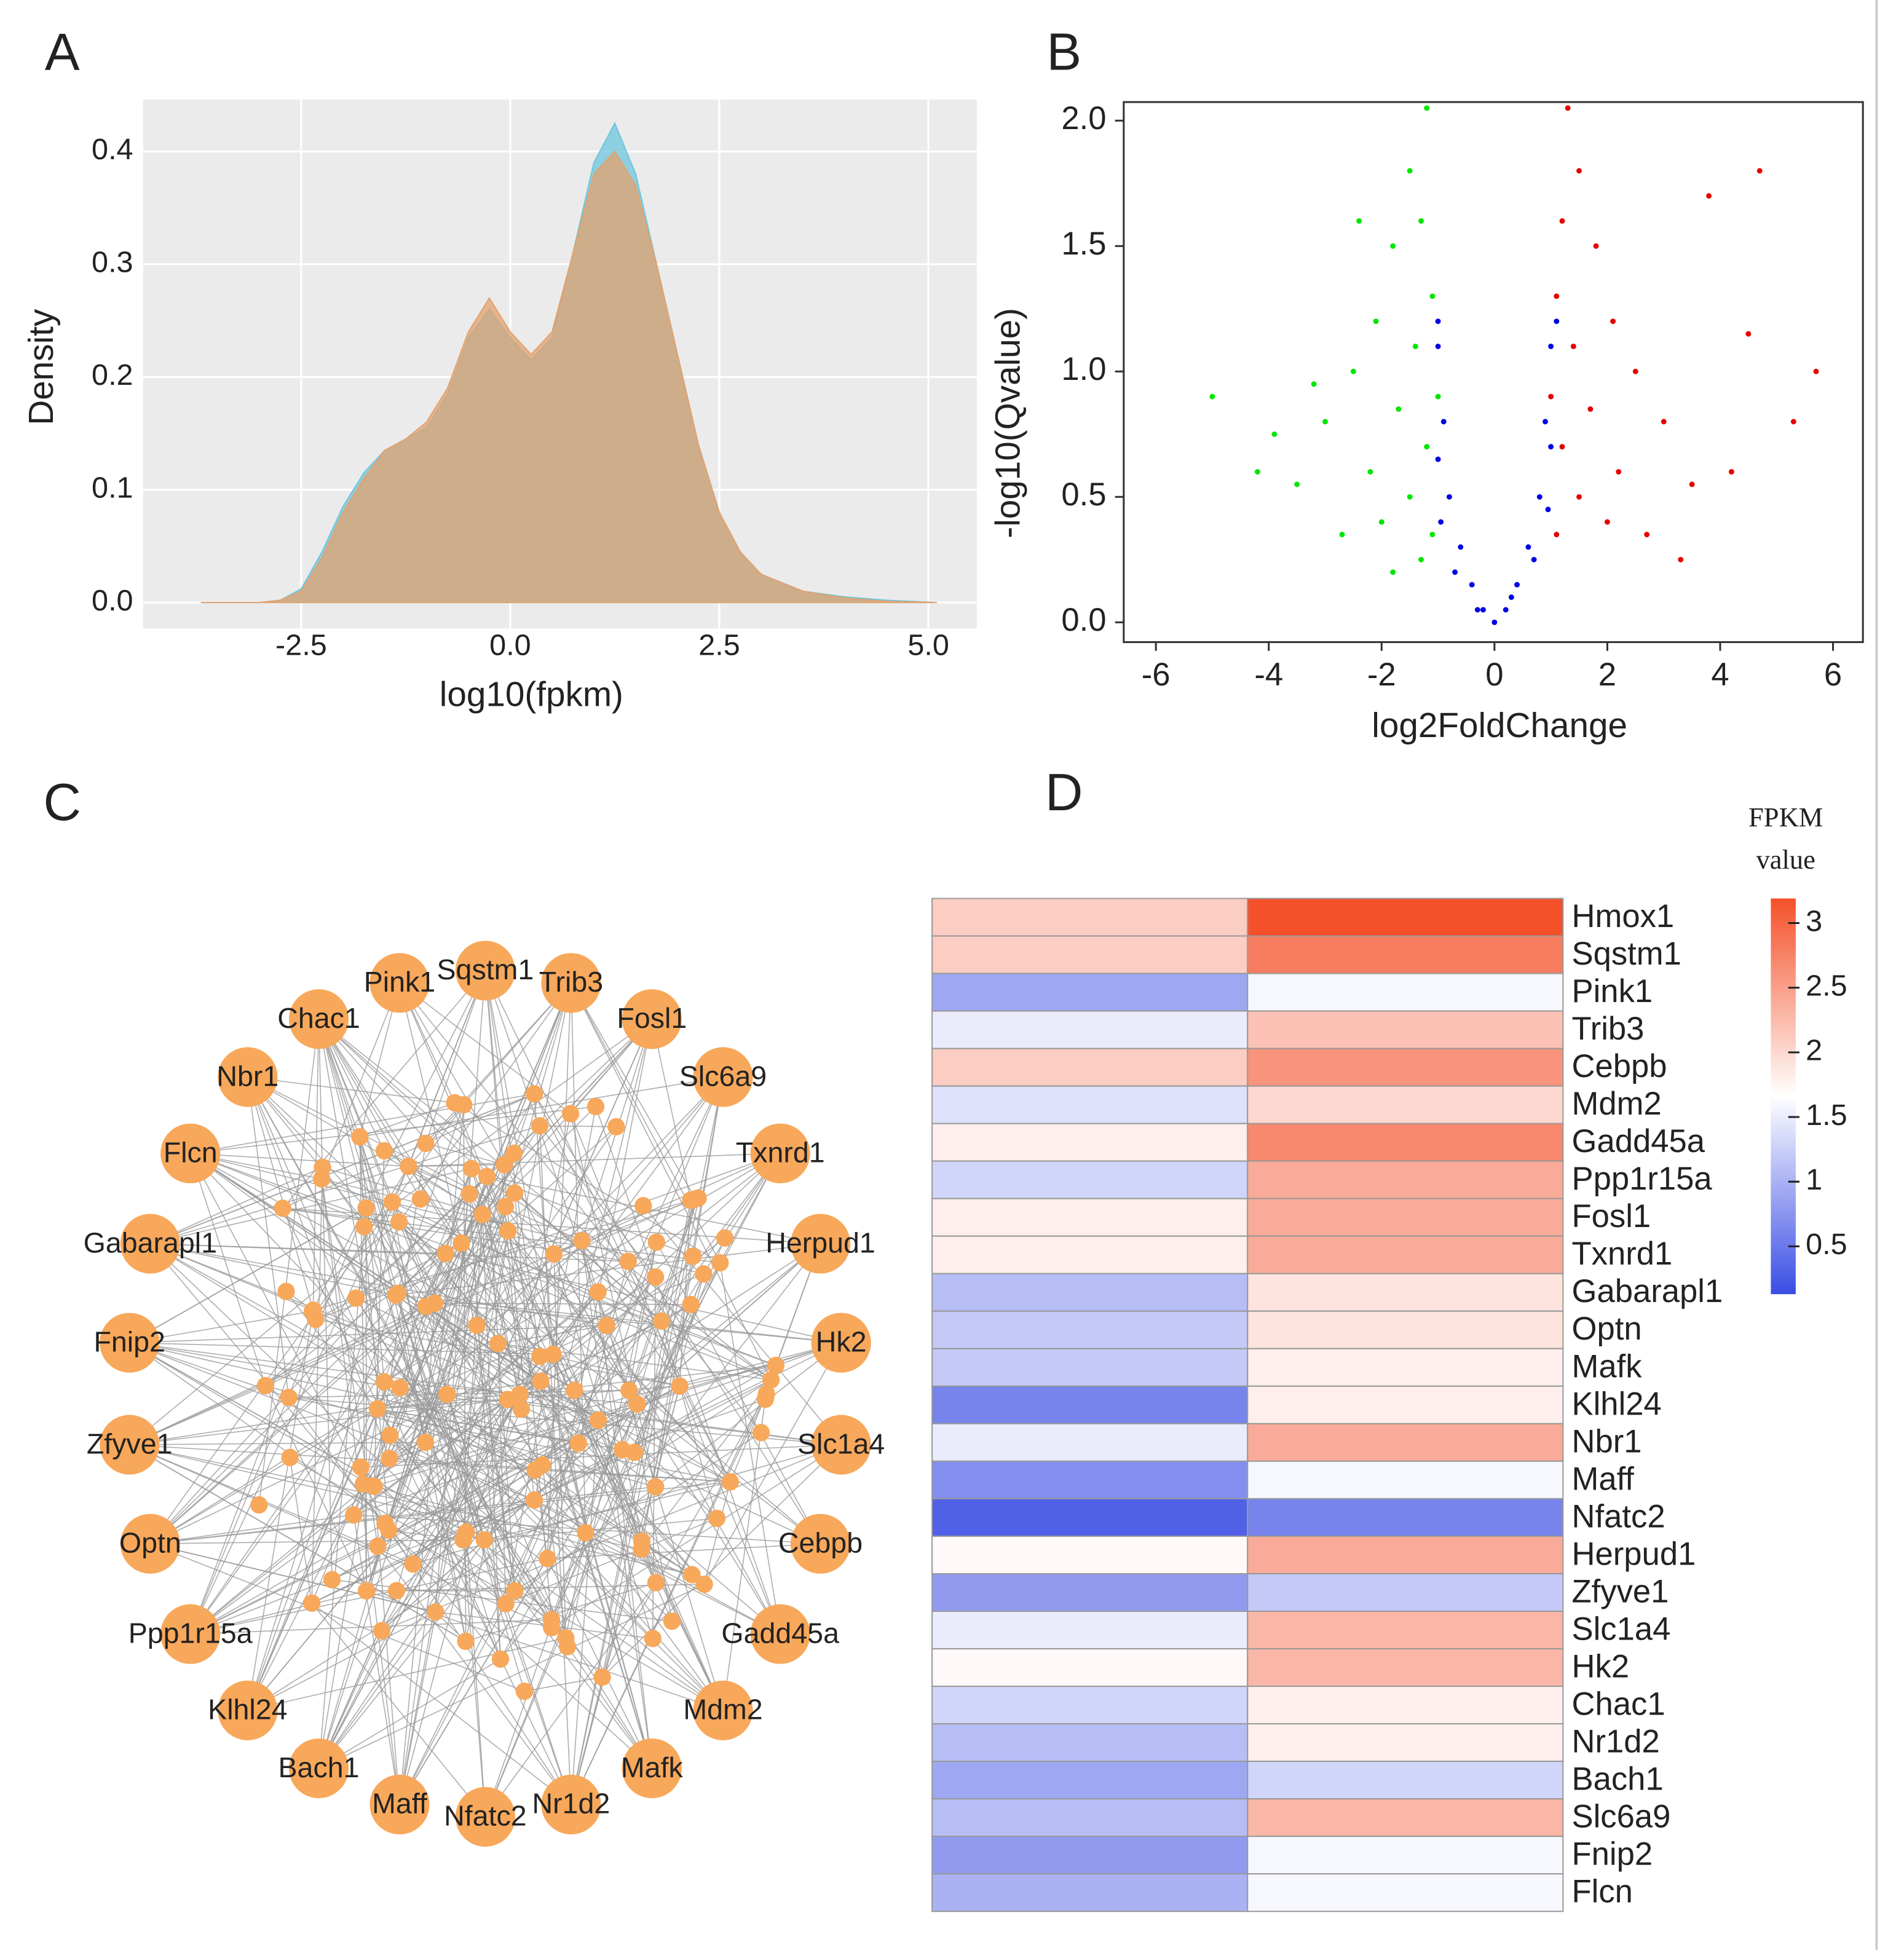 This screenshot has width=1904, height=1950. I want to click on row-label: Gabarapl1, so click(1647, 1291).